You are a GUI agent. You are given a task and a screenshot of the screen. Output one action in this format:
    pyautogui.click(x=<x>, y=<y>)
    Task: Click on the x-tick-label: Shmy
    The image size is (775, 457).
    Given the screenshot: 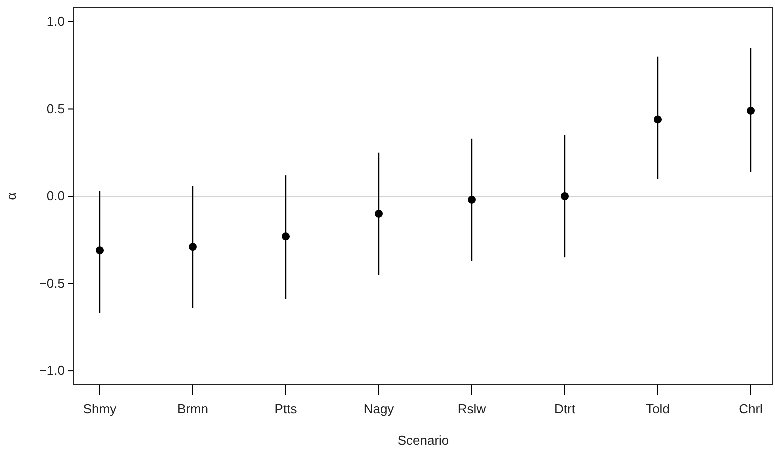 What is the action you would take?
    pyautogui.click(x=100, y=409)
    